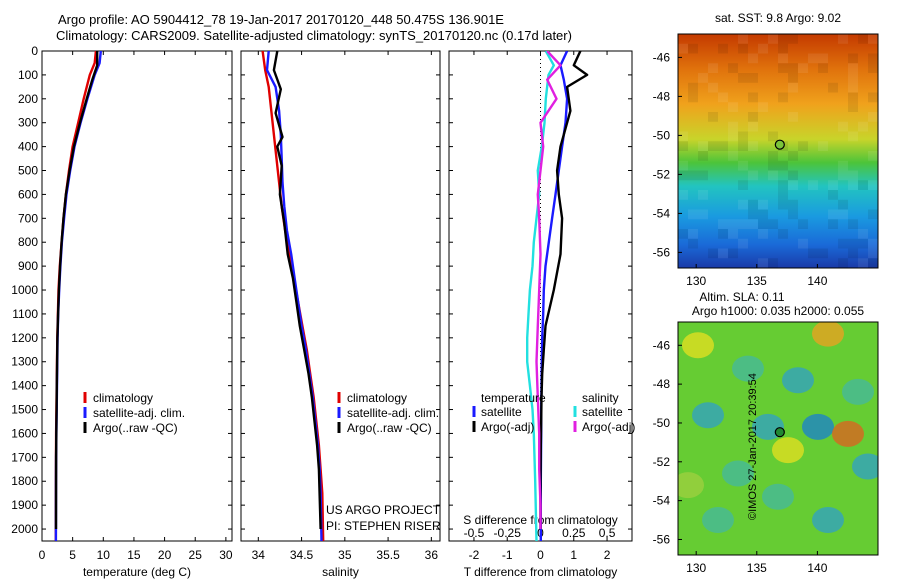 The image size is (900, 580). Describe the element at coordinates (24, 433) in the screenshot. I see `y-tick-label: 1600` at that location.